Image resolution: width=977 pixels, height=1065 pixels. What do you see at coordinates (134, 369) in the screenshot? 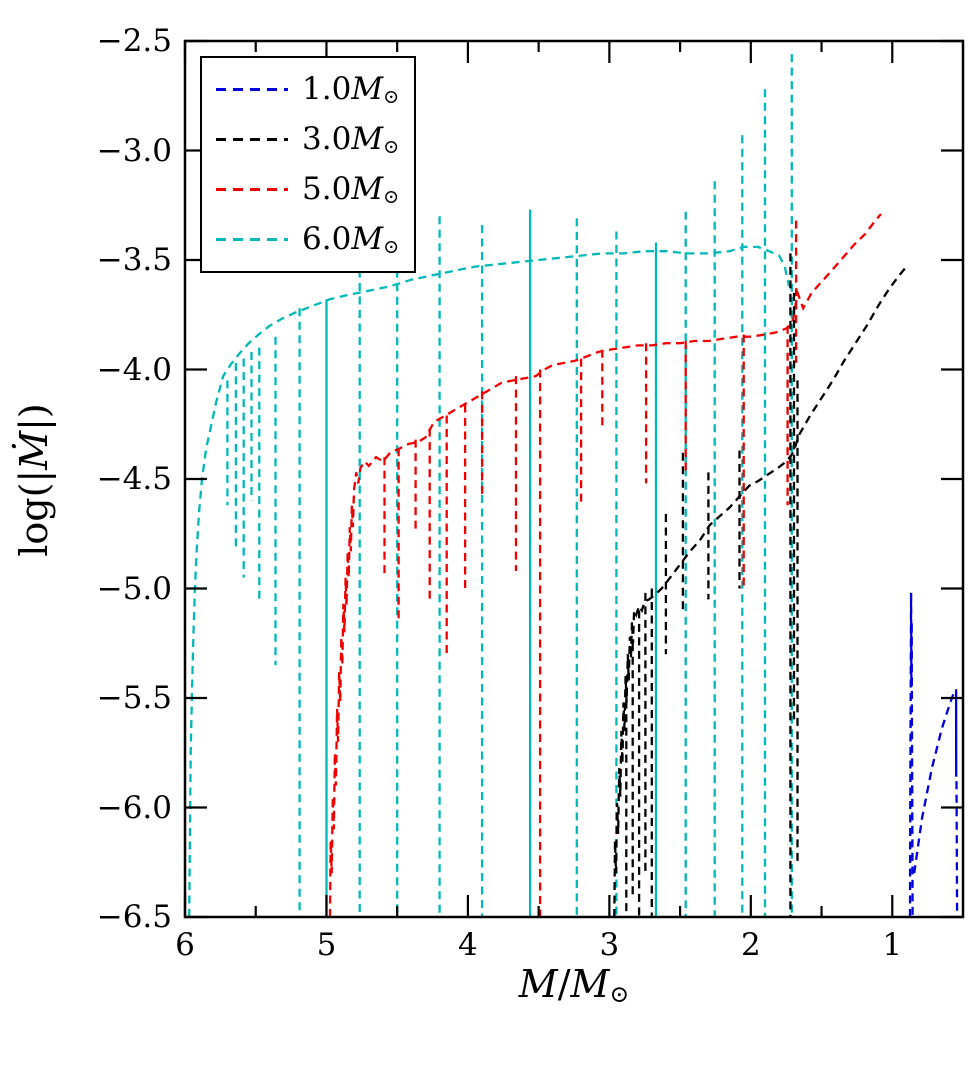
I see `y-tick-label: −4.0` at bounding box center [134, 369].